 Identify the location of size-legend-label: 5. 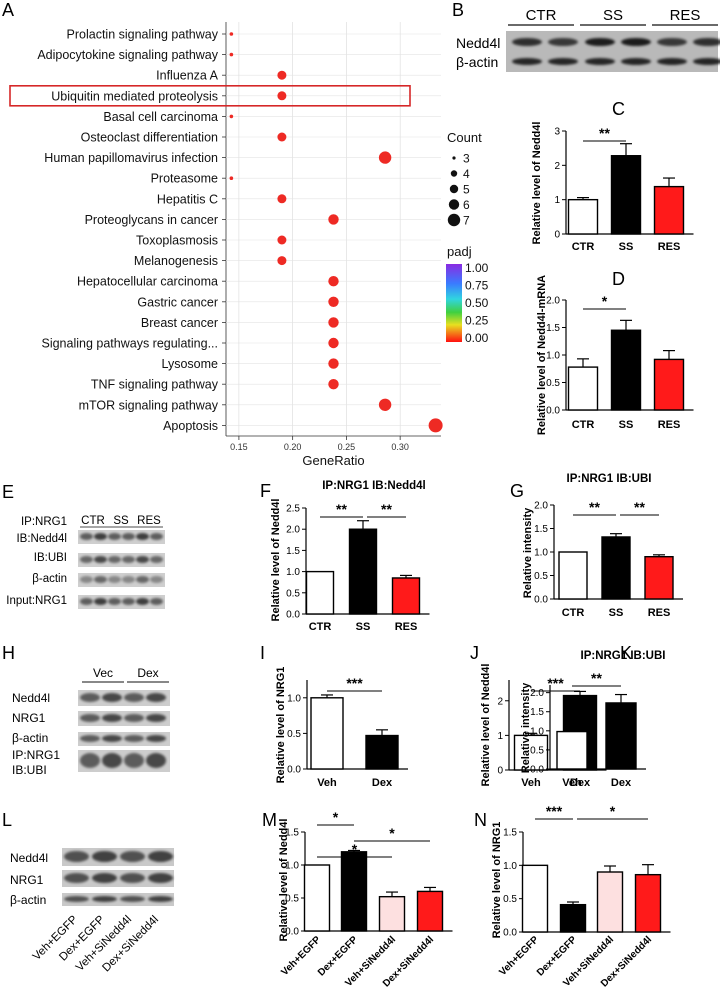
(466, 190).